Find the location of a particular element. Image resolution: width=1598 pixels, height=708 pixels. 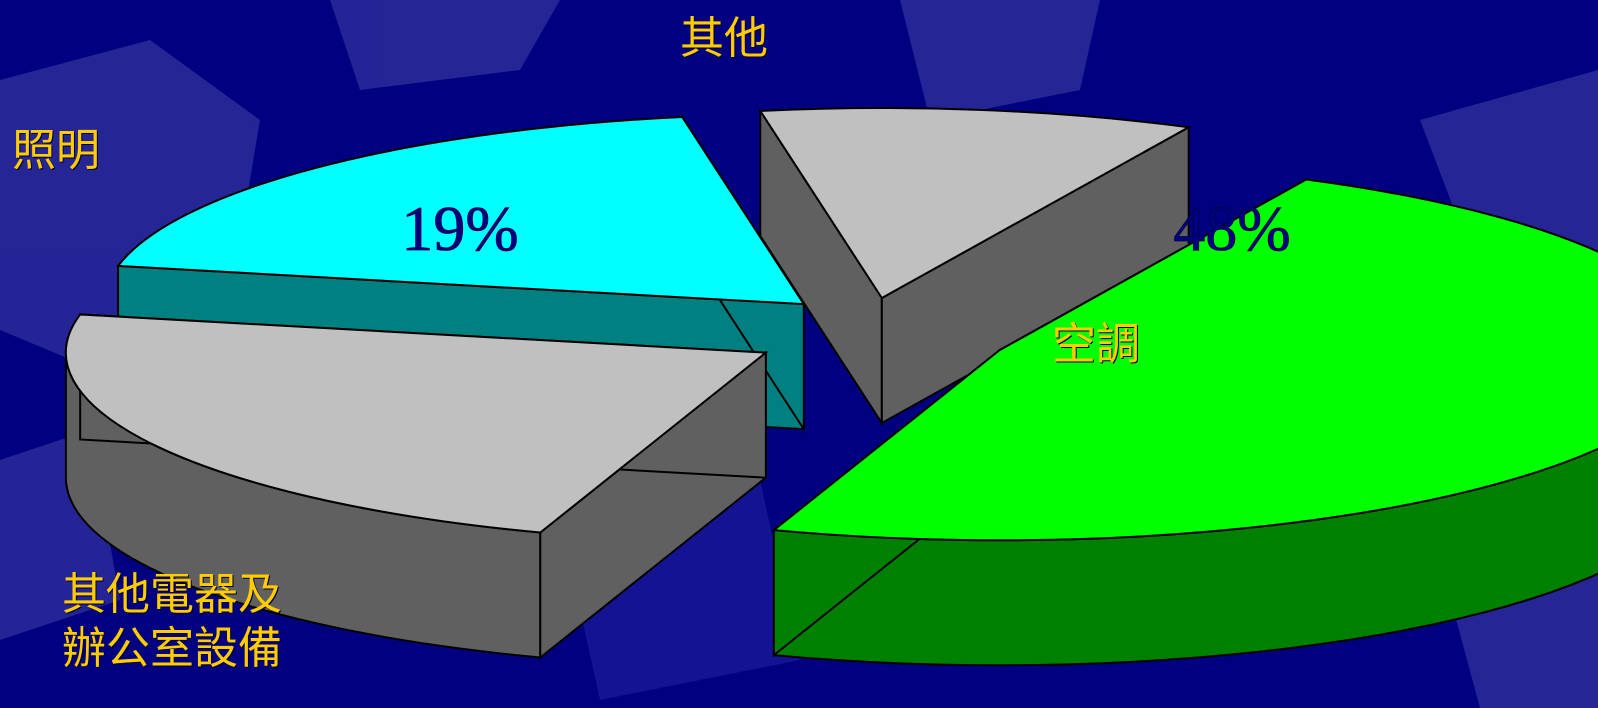

pie-slice-top-other-appliances is located at coordinates (416, 423).